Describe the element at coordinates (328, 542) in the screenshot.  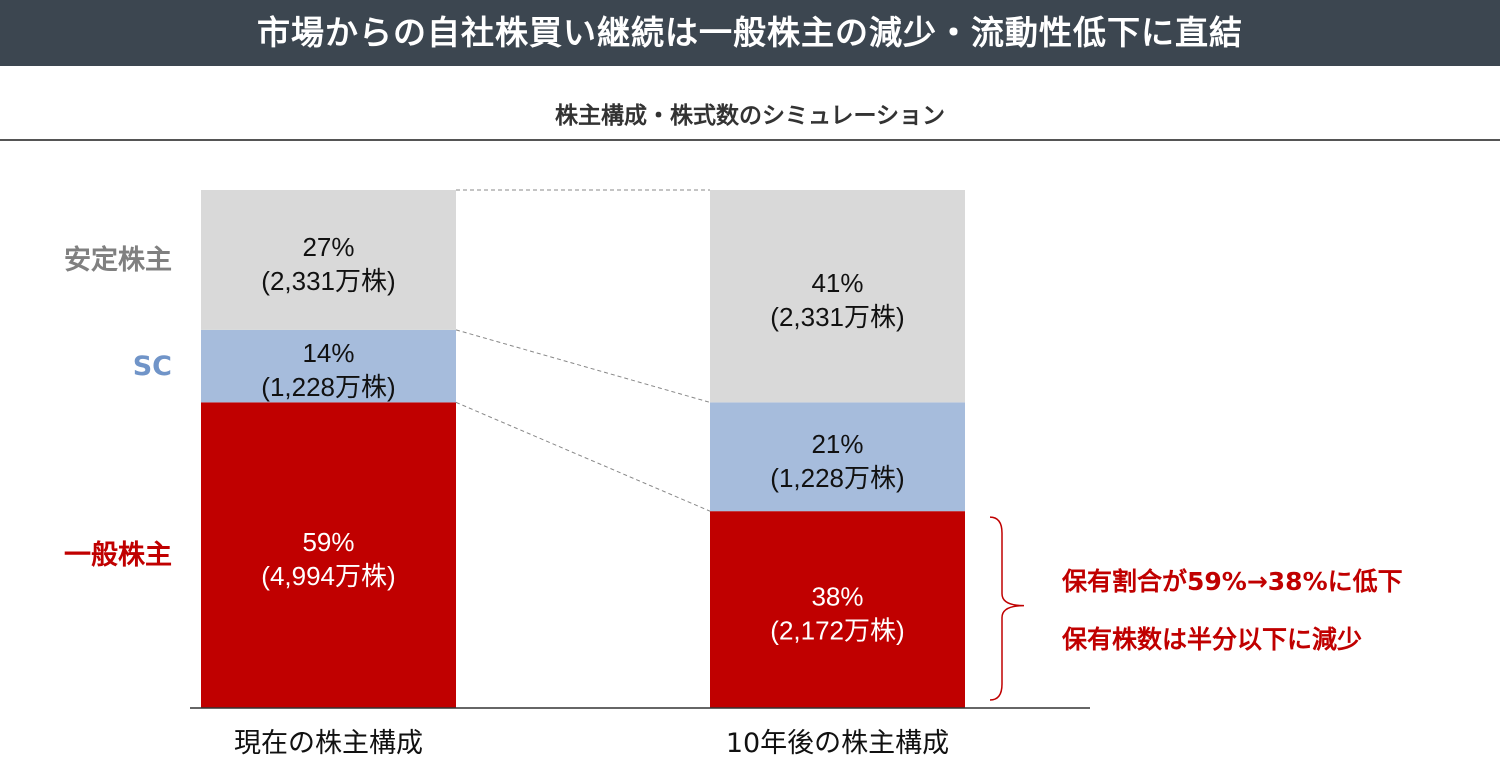
I see `data-label-general-now: 59%` at that location.